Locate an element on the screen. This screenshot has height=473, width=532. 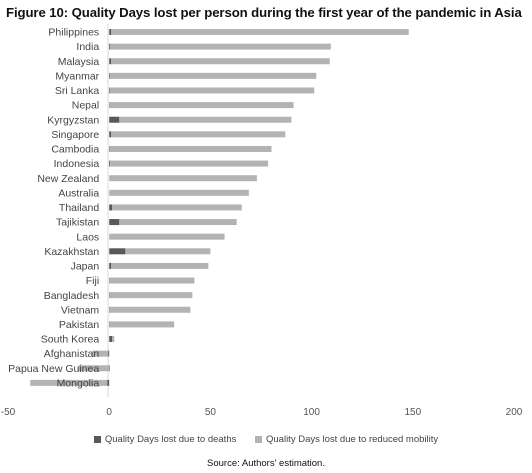
category-label: Papua New Guinea is located at coordinates (53, 369).